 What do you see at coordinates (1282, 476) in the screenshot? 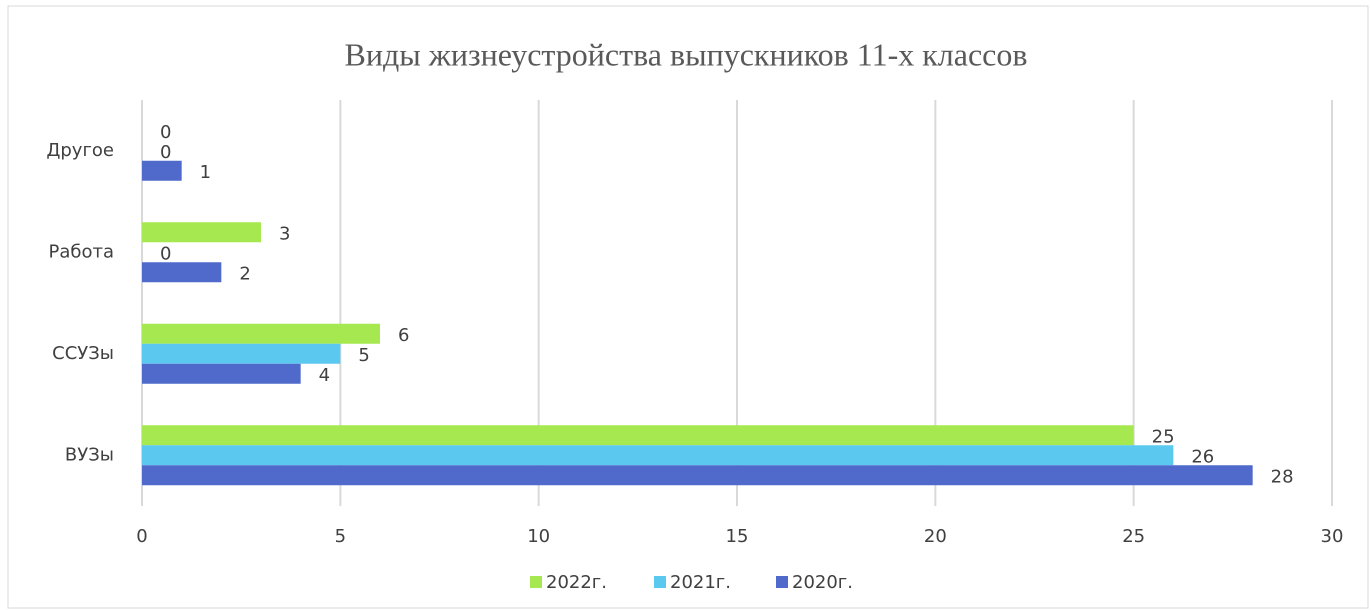
I see `data-label: 28` at bounding box center [1282, 476].